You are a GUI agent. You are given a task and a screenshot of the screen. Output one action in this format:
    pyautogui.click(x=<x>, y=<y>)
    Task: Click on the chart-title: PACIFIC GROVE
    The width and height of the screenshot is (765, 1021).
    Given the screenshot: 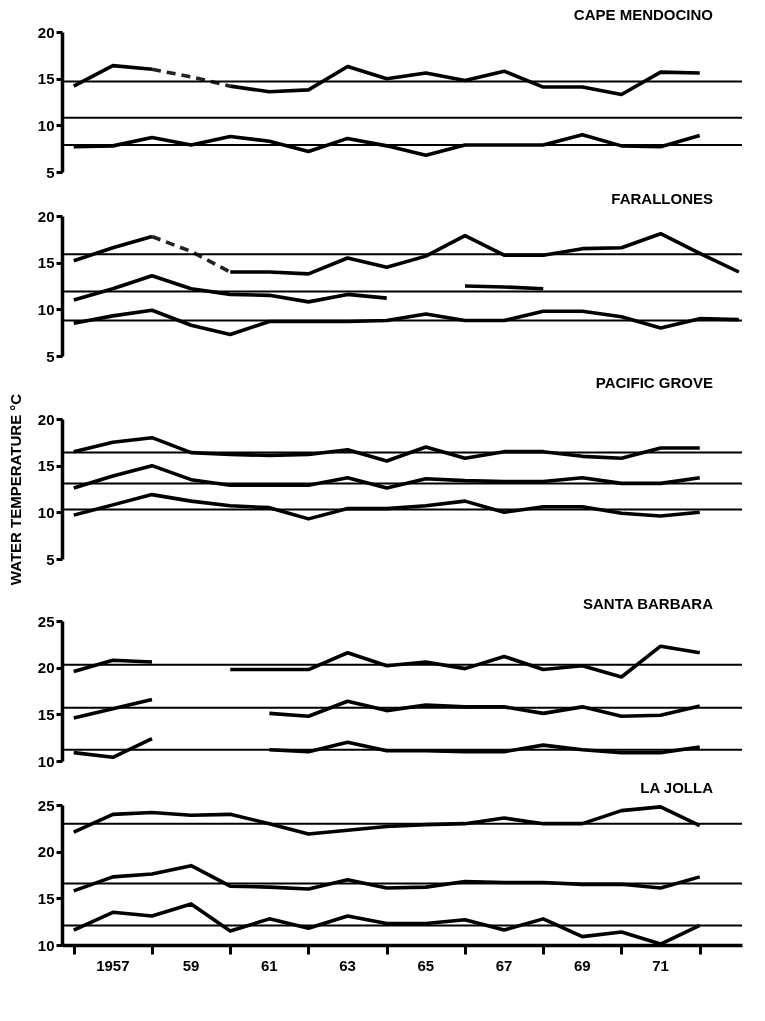 What is the action you would take?
    pyautogui.click(x=654, y=383)
    